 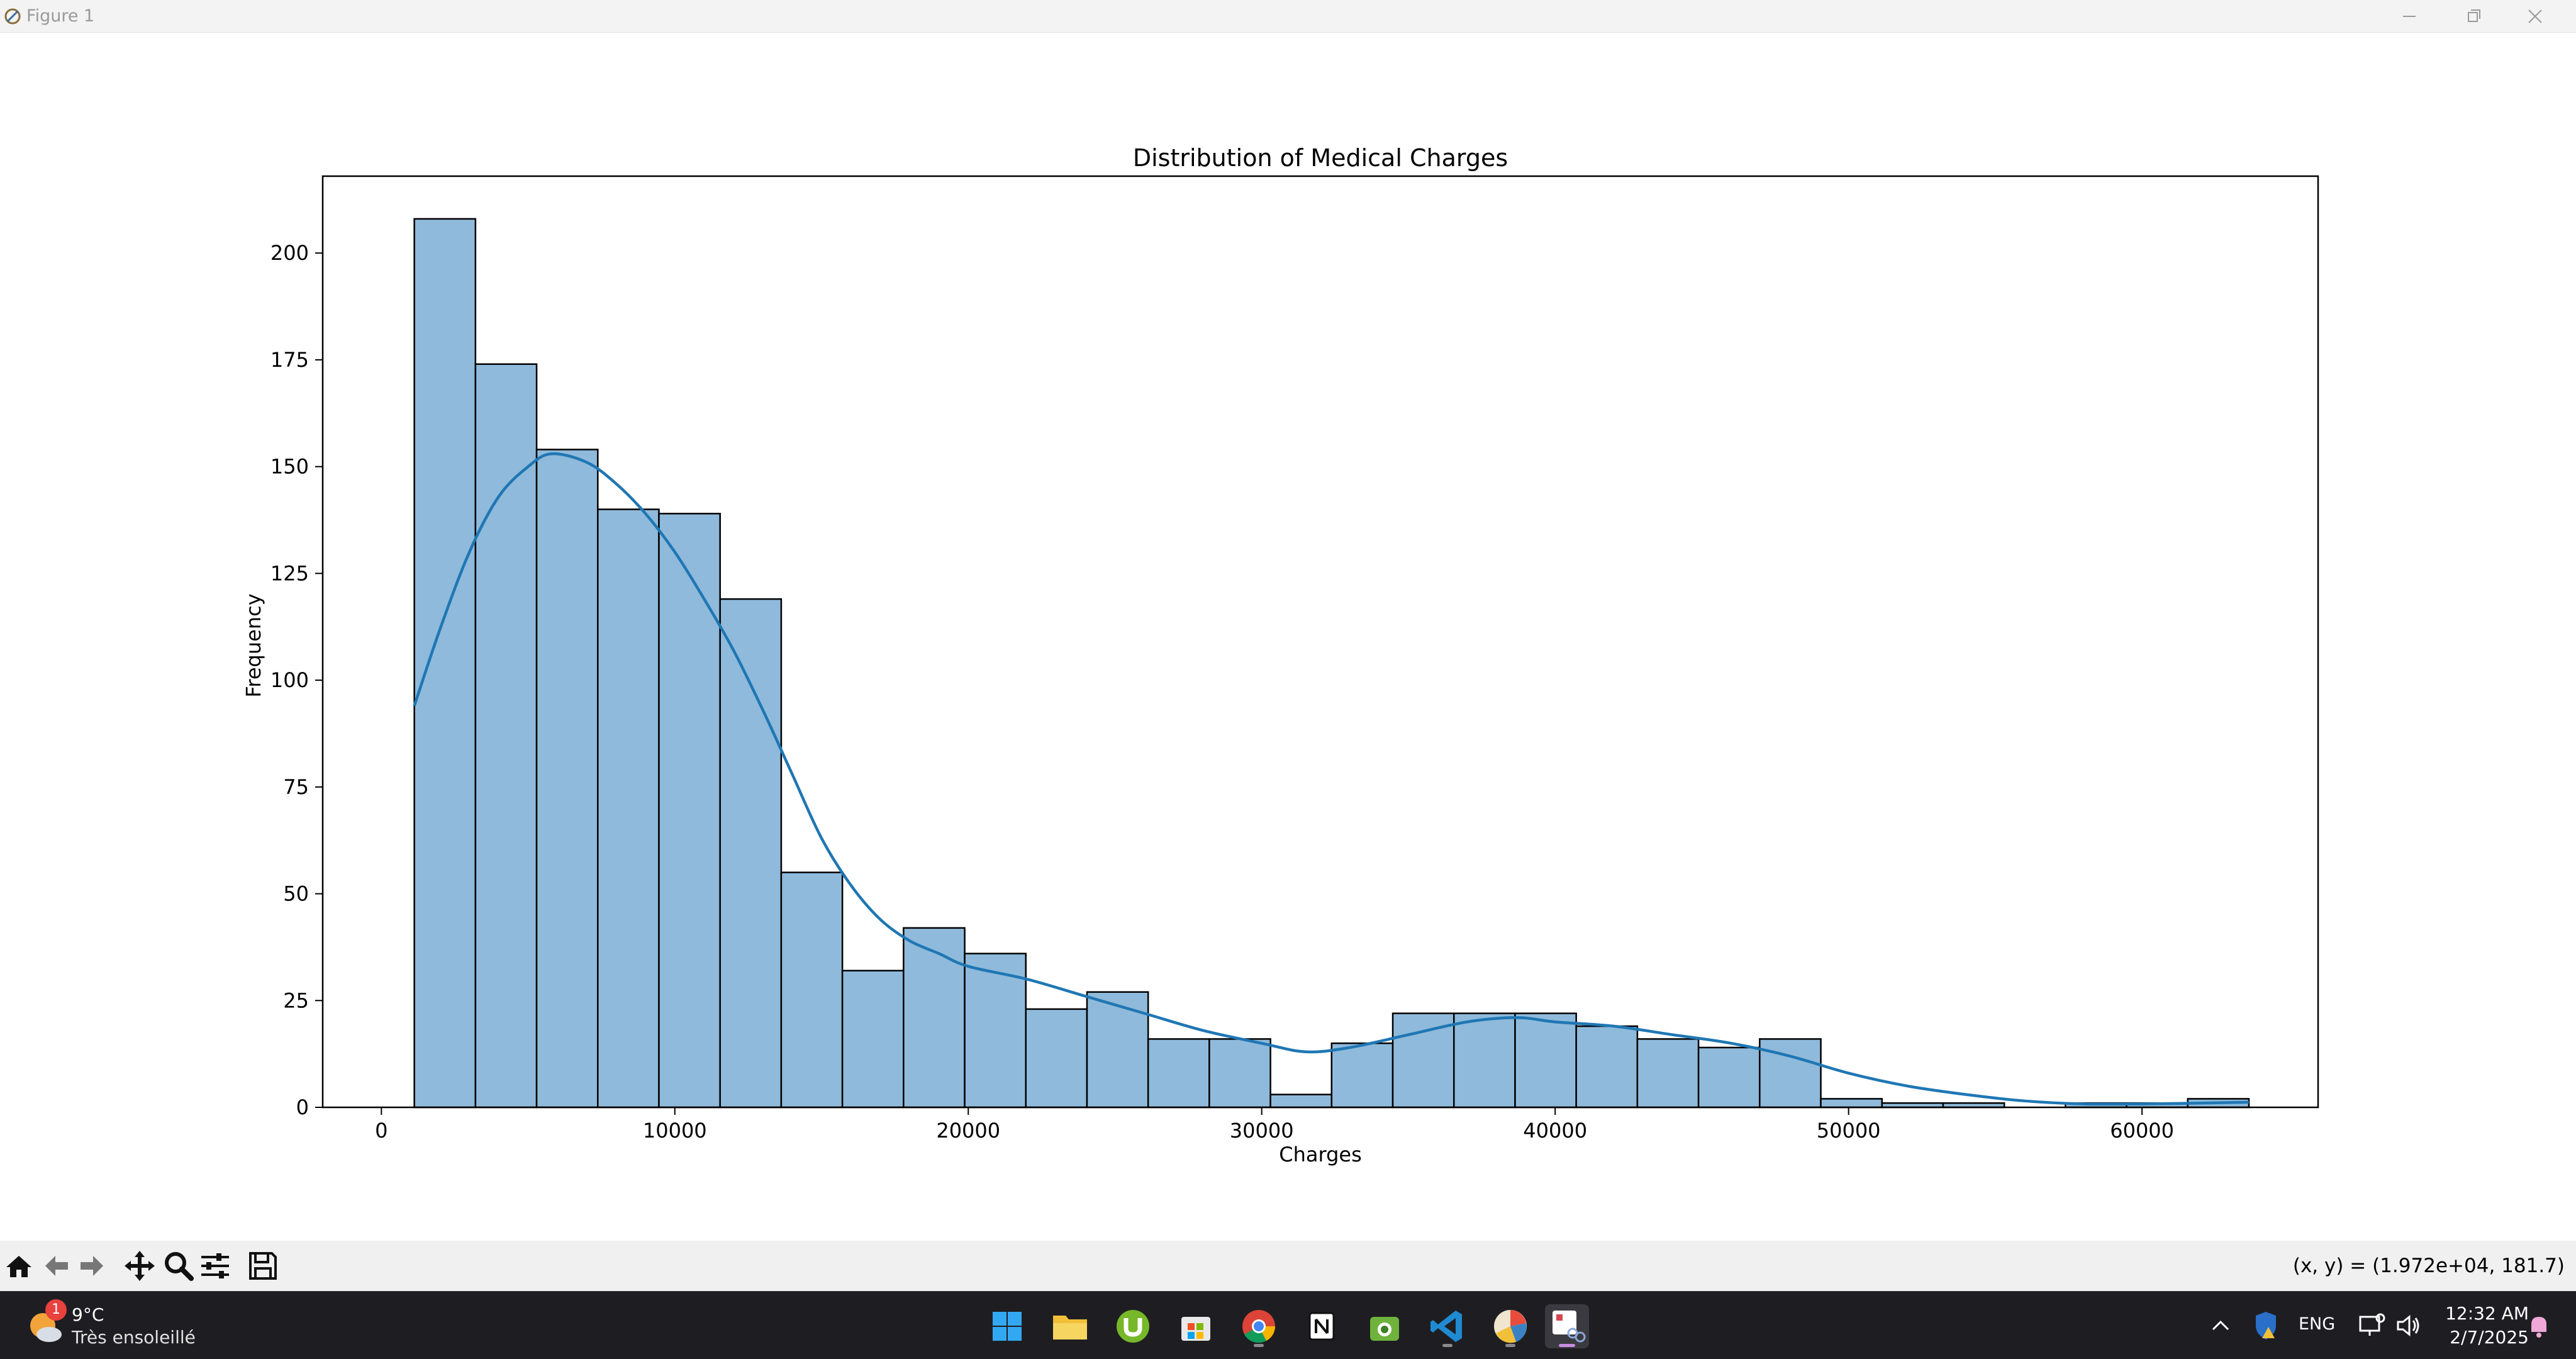 I want to click on x-tick-label: 10000, so click(x=675, y=1131).